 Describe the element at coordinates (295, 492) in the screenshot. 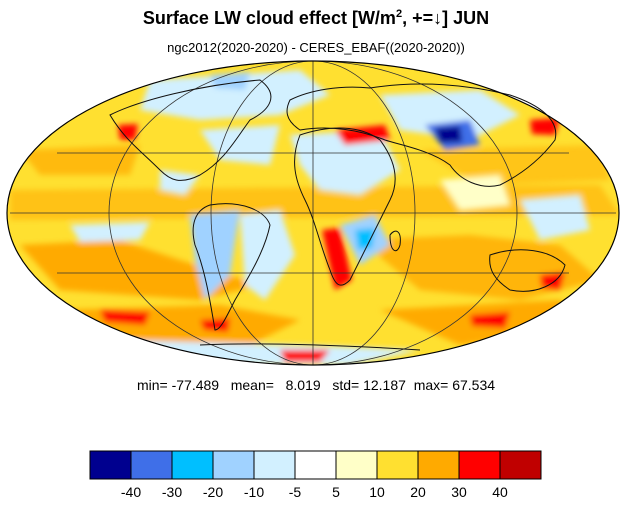

I see `colorbar-tick-label: -5` at that location.